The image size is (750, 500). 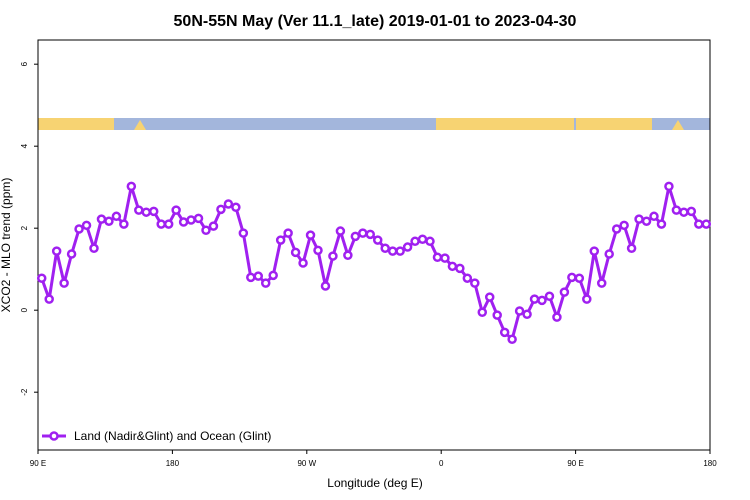 I want to click on y-axis-label: XCO2 - MLO trend (ppm), so click(x=6, y=245).